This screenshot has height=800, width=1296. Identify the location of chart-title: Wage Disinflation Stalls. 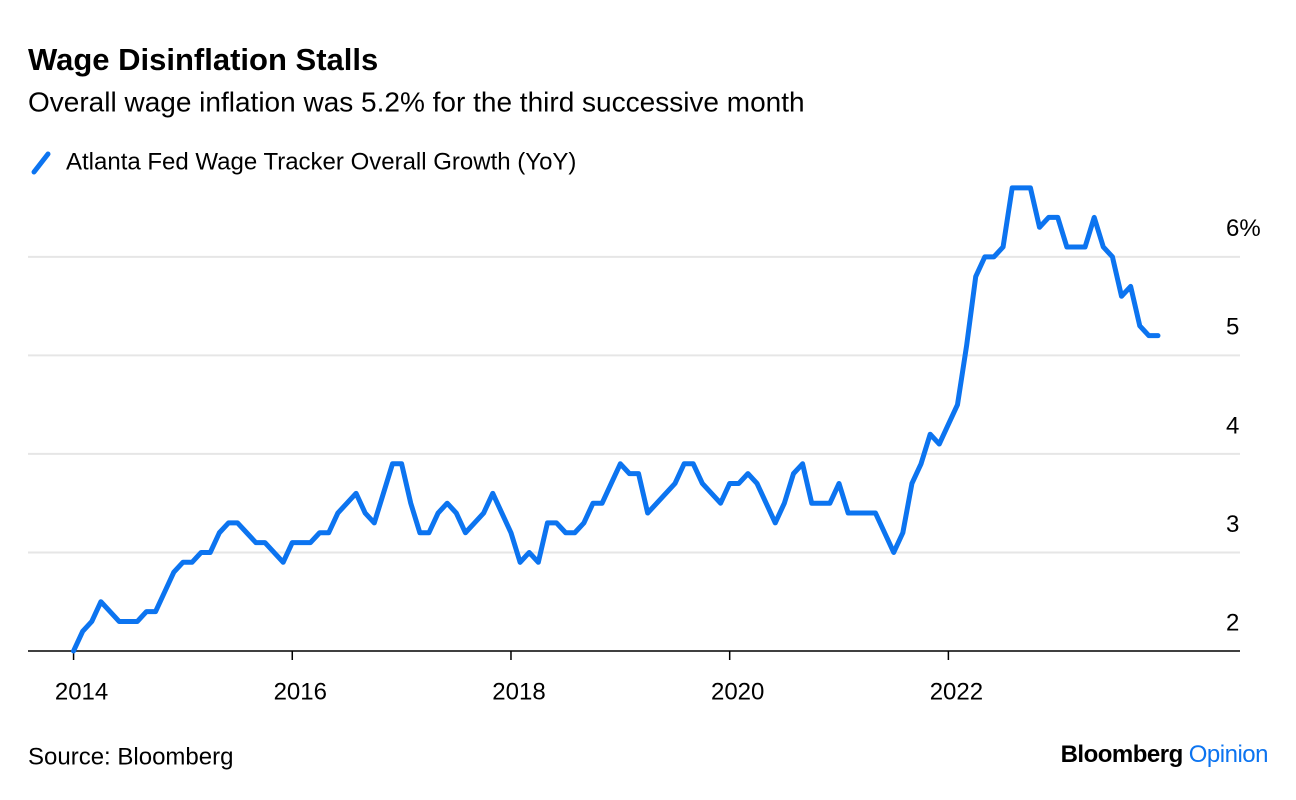
(203, 59).